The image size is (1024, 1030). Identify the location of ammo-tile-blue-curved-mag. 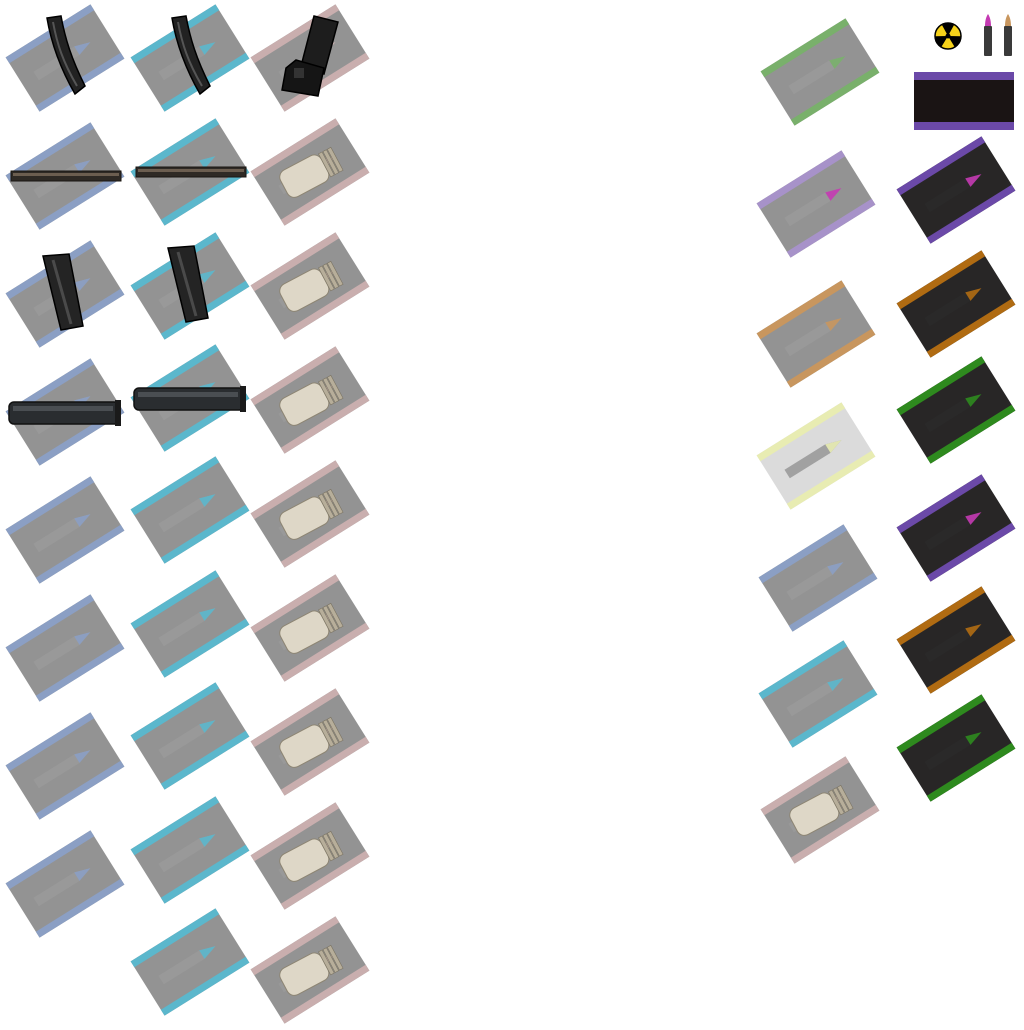
(65, 59).